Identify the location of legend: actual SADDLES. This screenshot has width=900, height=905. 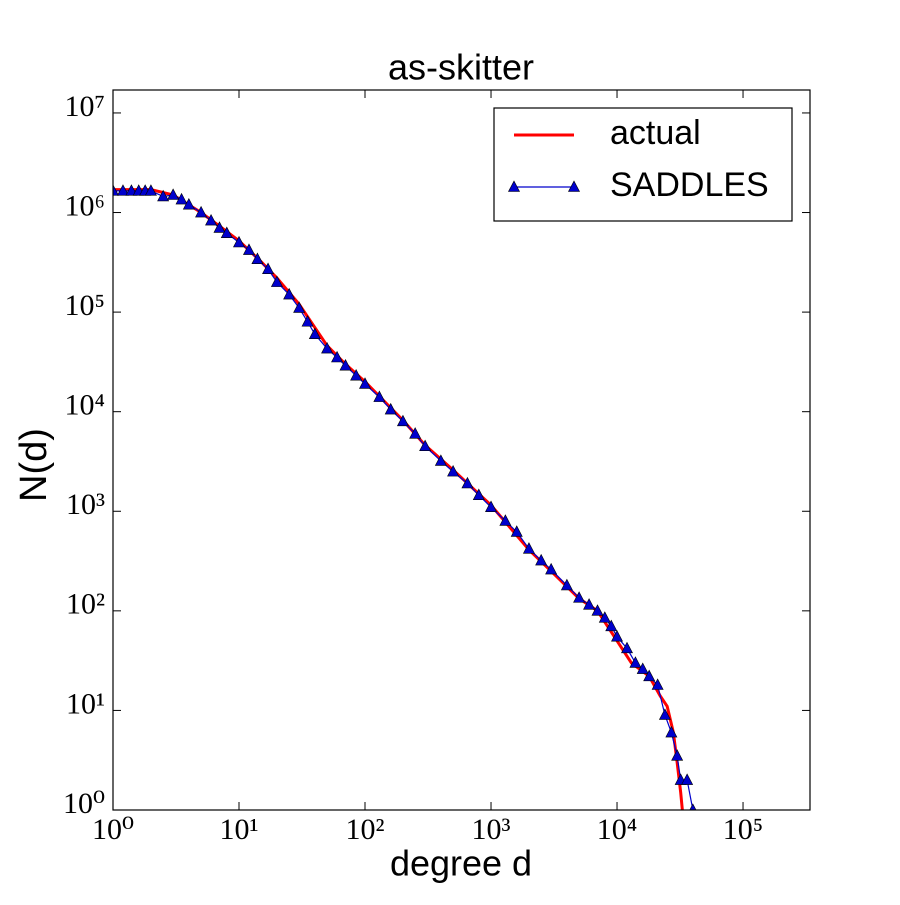
(643, 164).